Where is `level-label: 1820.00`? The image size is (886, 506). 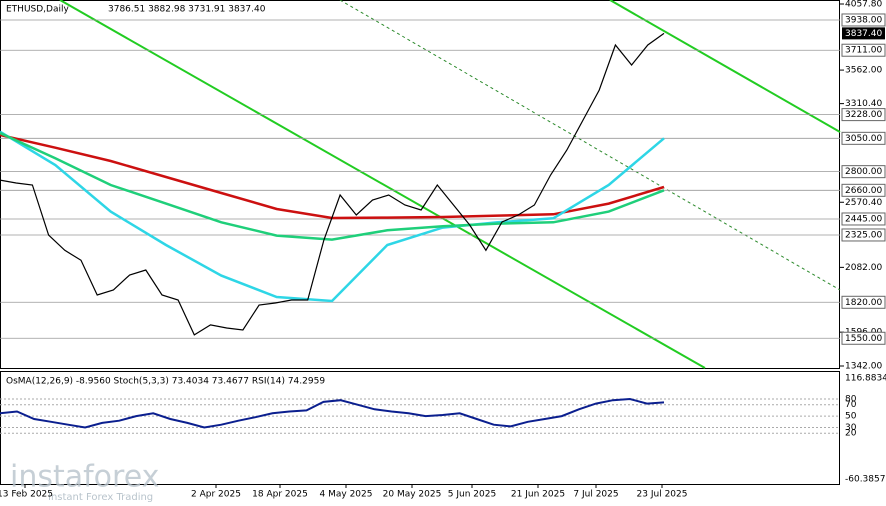
level-label: 1820.00 is located at coordinates (863, 303).